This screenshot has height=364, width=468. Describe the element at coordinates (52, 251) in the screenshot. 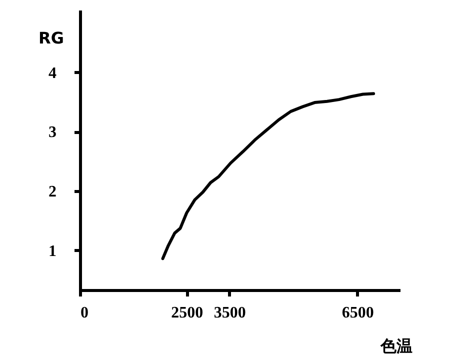

I see `y-tick-label: 1` at that location.